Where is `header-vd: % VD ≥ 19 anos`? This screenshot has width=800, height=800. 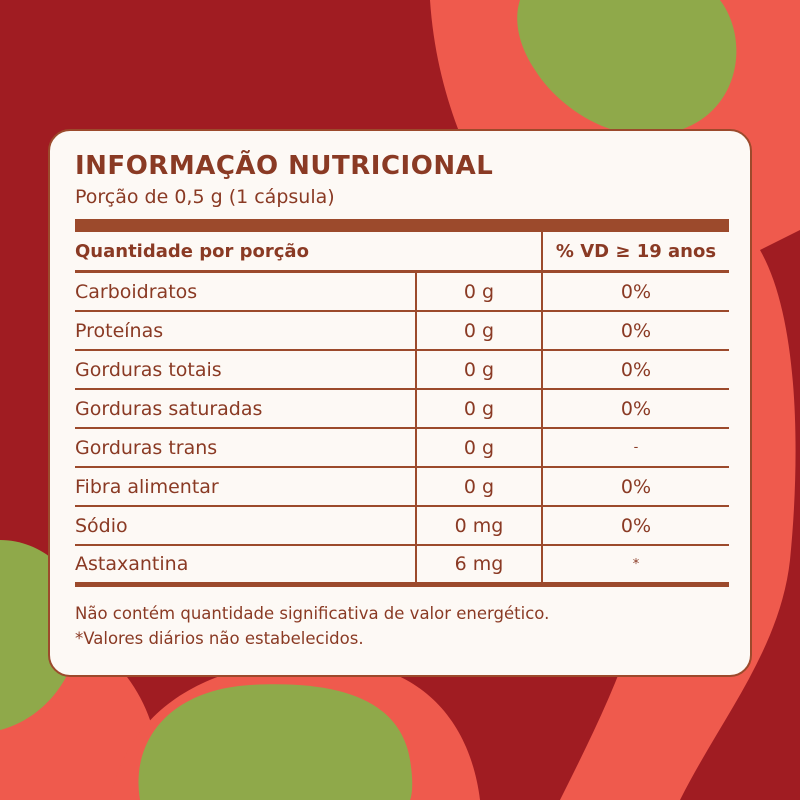 header-vd: % VD ≥ 19 anos is located at coordinates (635, 251).